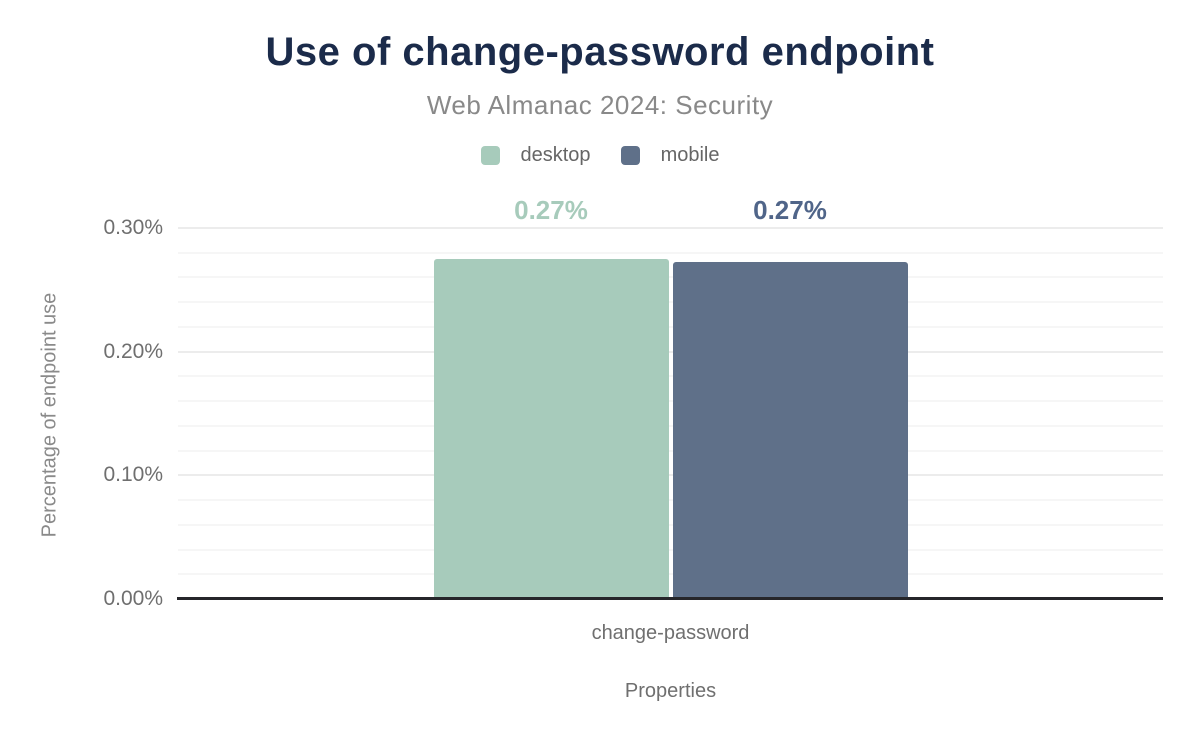  Describe the element at coordinates (670, 598) in the screenshot. I see `x-axis-line` at that location.